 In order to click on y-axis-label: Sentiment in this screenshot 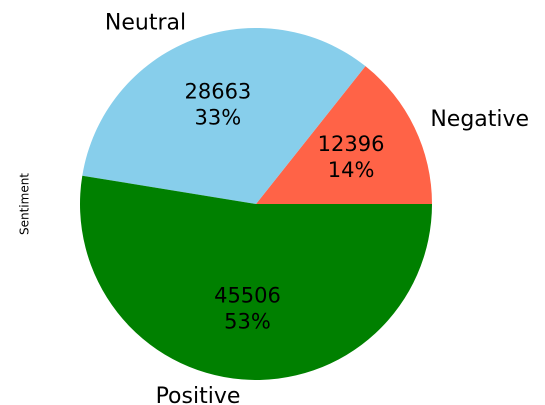, I will do `click(25, 204)`.